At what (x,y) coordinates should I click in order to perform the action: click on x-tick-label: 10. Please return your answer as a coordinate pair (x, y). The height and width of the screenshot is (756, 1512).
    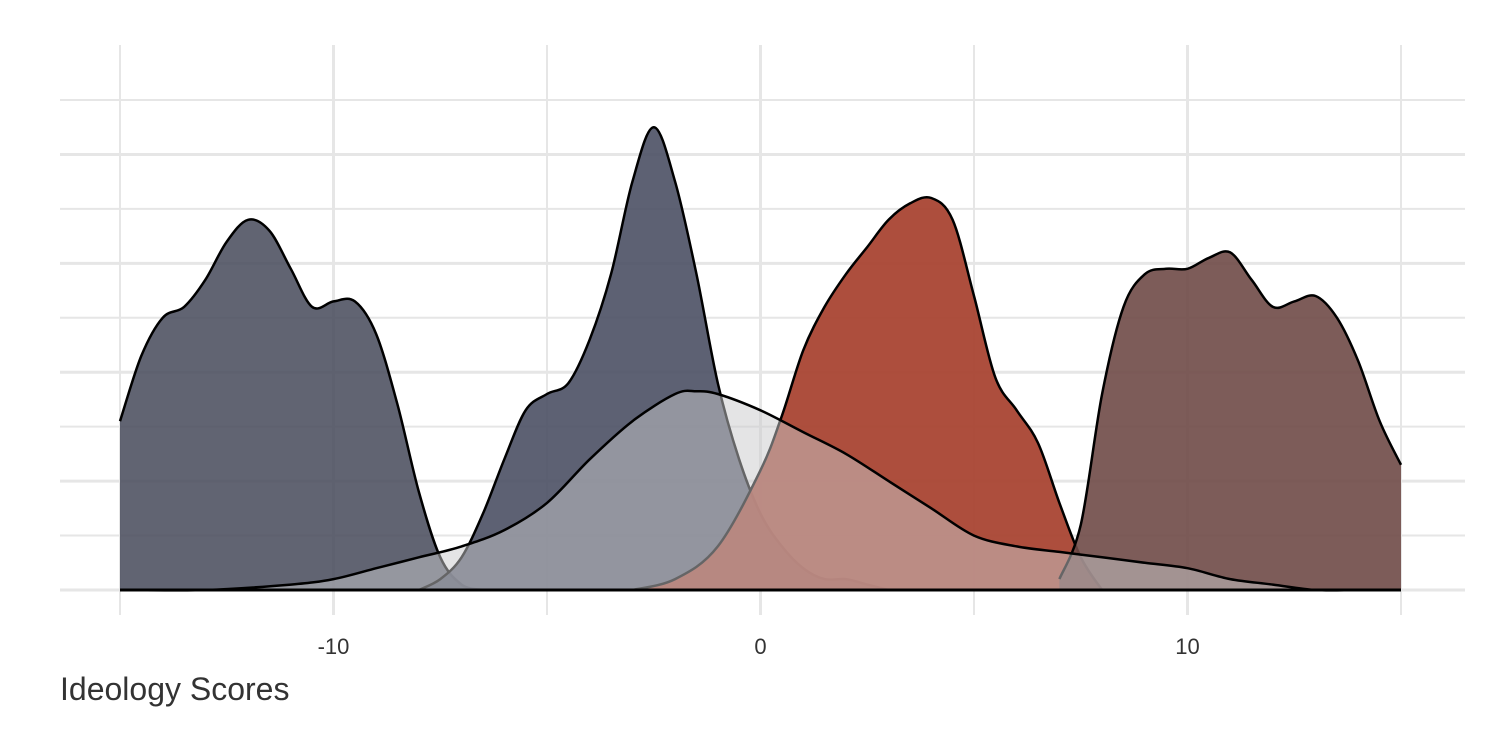
    Looking at the image, I should click on (1187, 646).